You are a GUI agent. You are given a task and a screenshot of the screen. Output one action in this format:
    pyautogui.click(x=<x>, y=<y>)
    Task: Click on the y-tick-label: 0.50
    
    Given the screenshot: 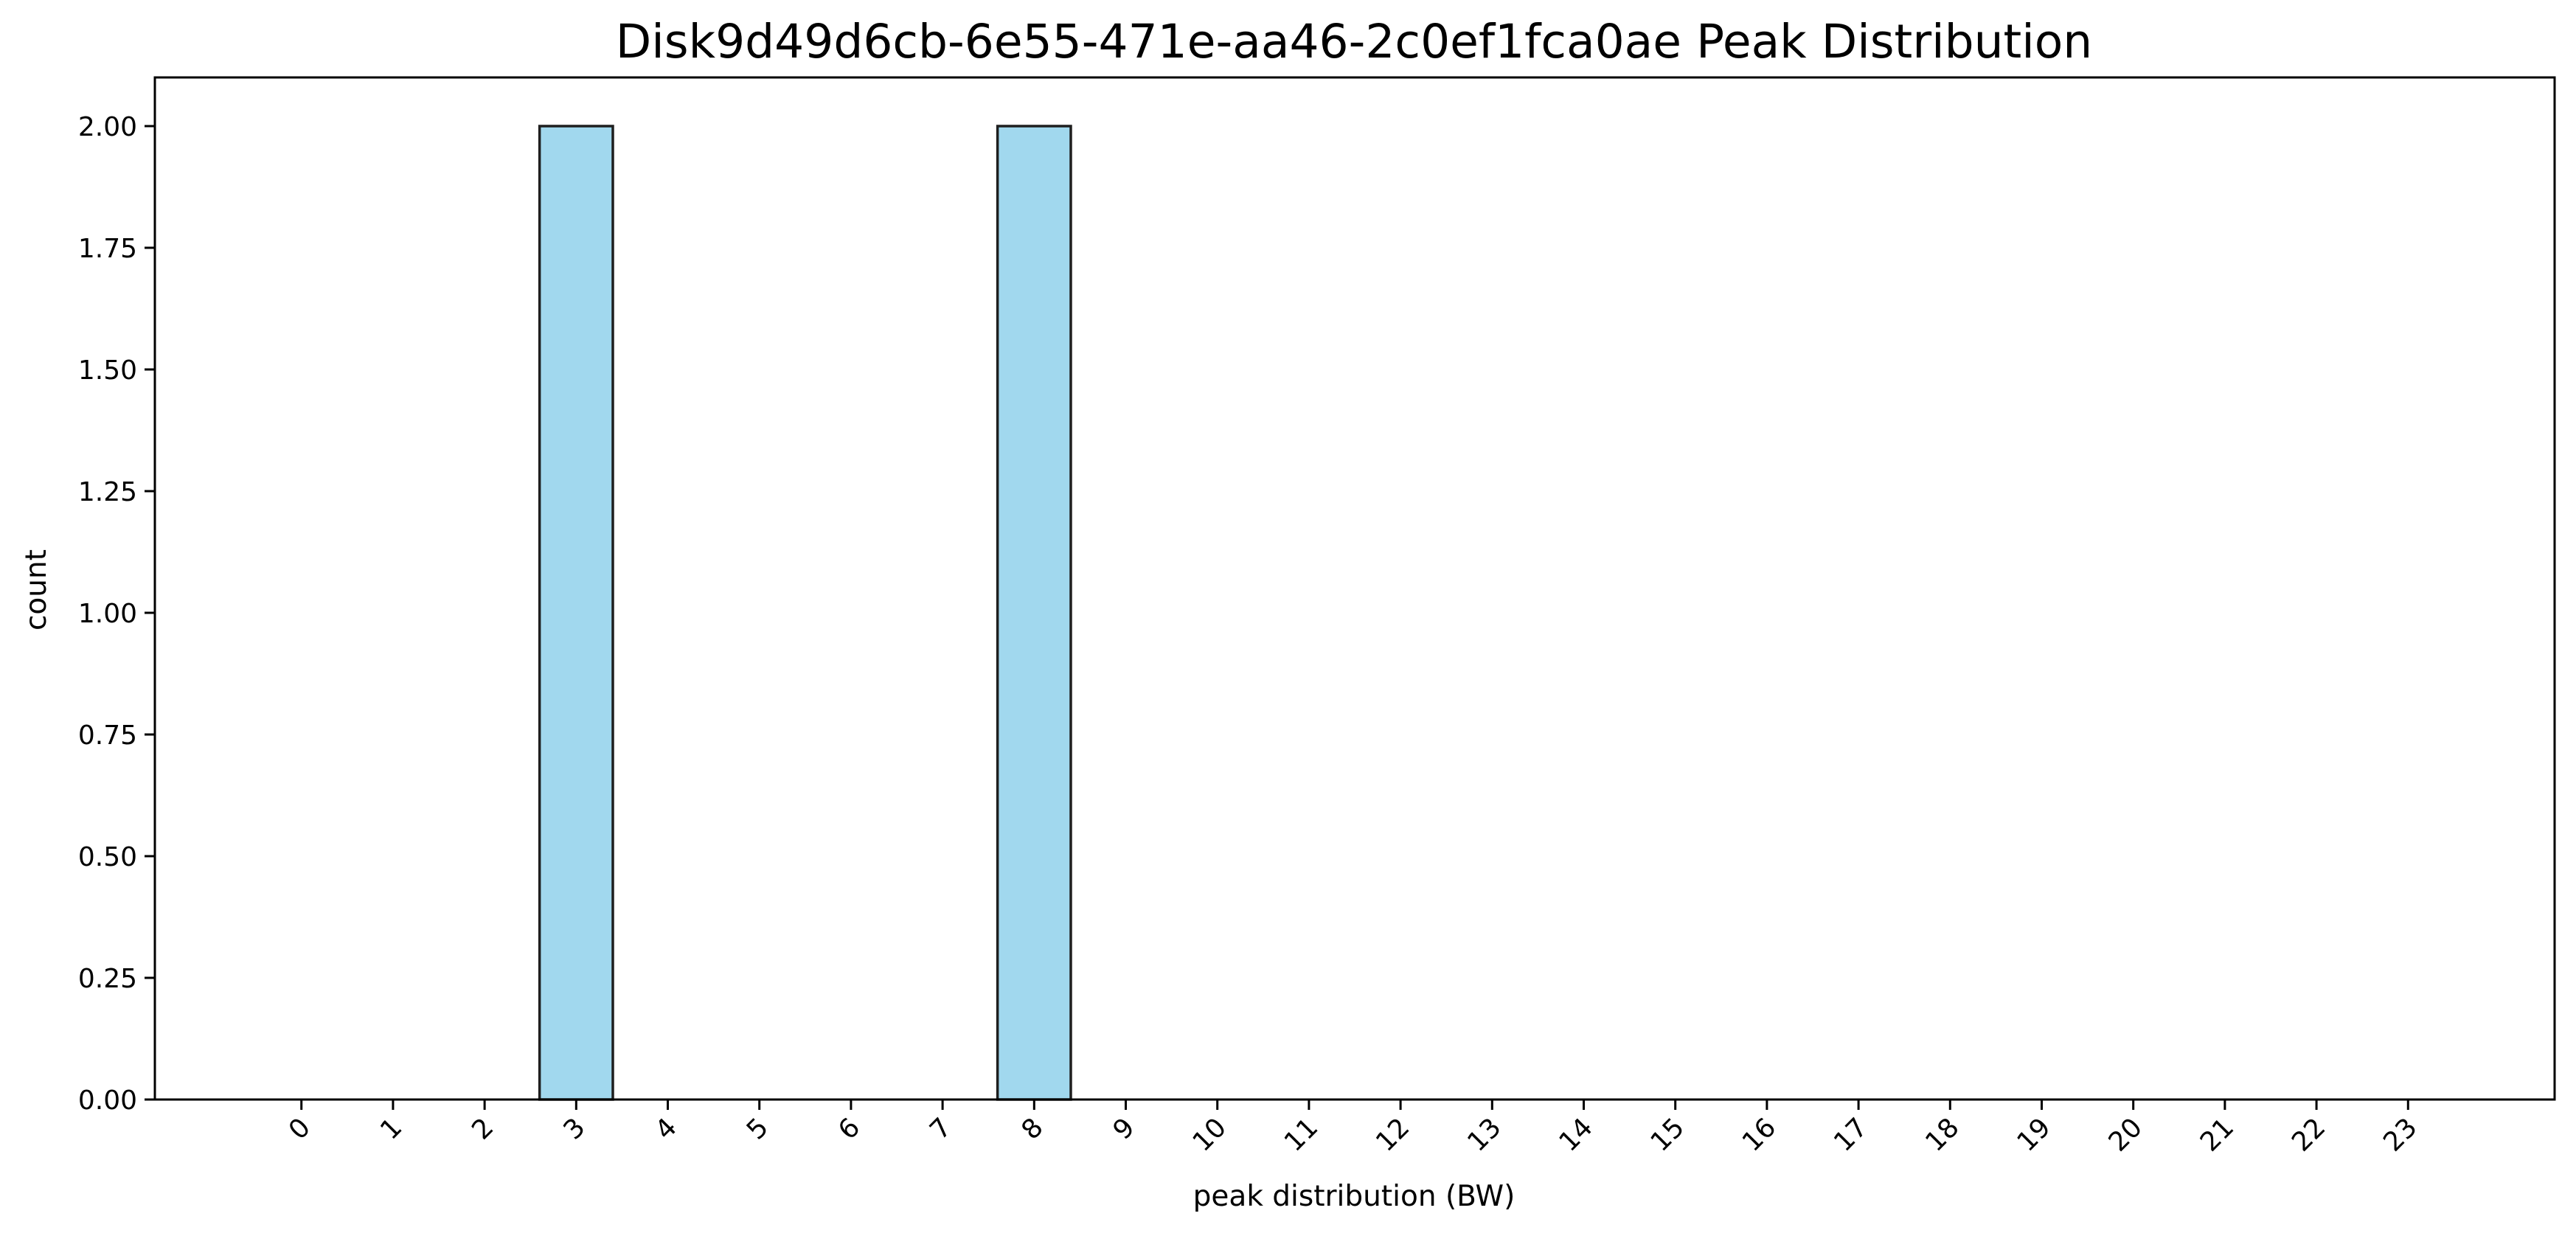 What is the action you would take?
    pyautogui.click(x=107, y=857)
    